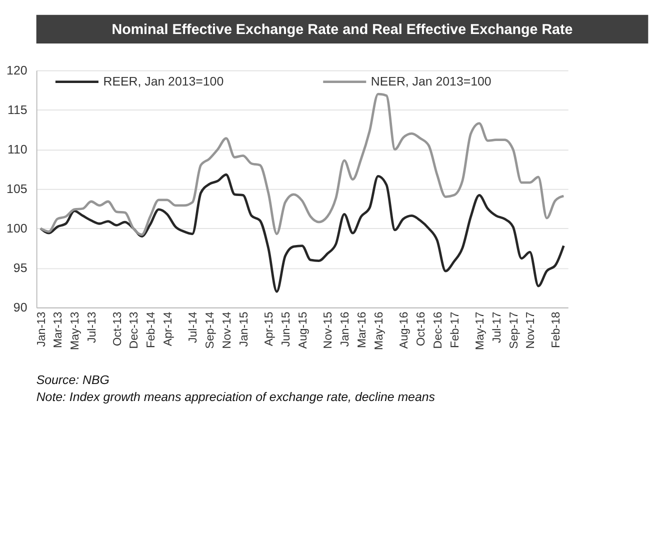 The image size is (652, 535). I want to click on x-tick-label: Apr-15, so click(270, 329).